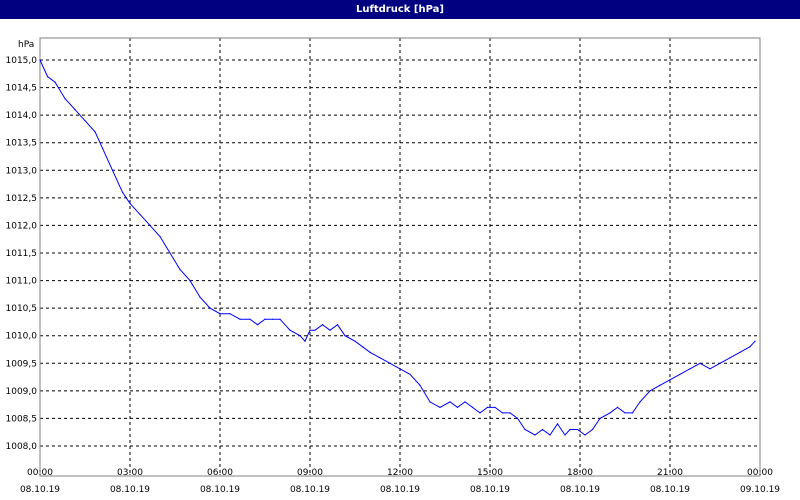 This screenshot has width=800, height=500. Describe the element at coordinates (22, 447) in the screenshot. I see `y-tick-label: 1008,0` at that location.